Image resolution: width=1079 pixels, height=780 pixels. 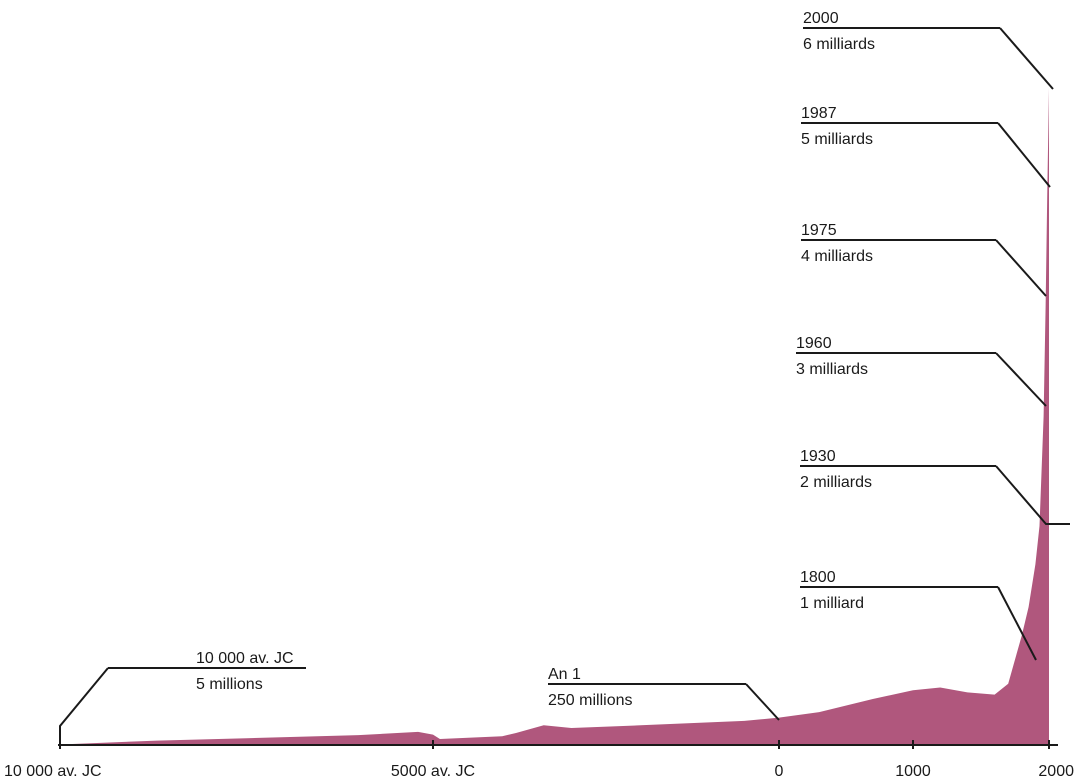 What do you see at coordinates (1056, 771) in the screenshot?
I see `x-tick-label: 2000` at bounding box center [1056, 771].